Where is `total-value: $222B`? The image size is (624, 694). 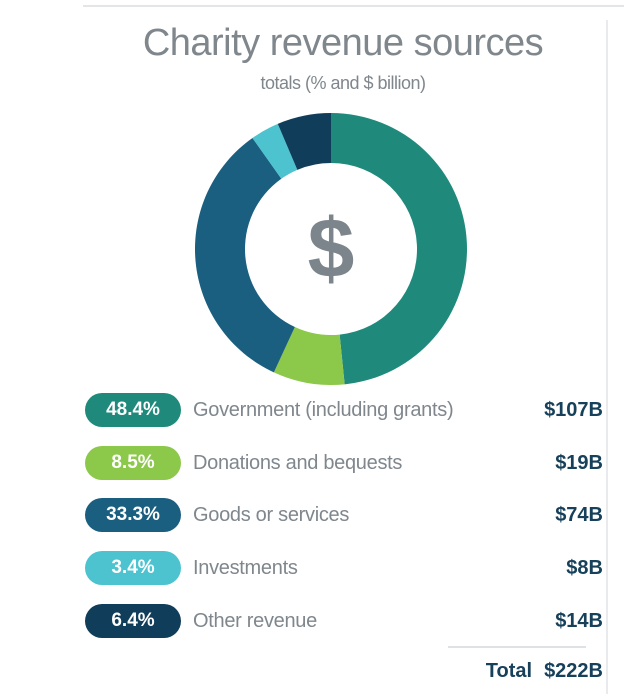
total-value: $222B is located at coordinates (573, 671).